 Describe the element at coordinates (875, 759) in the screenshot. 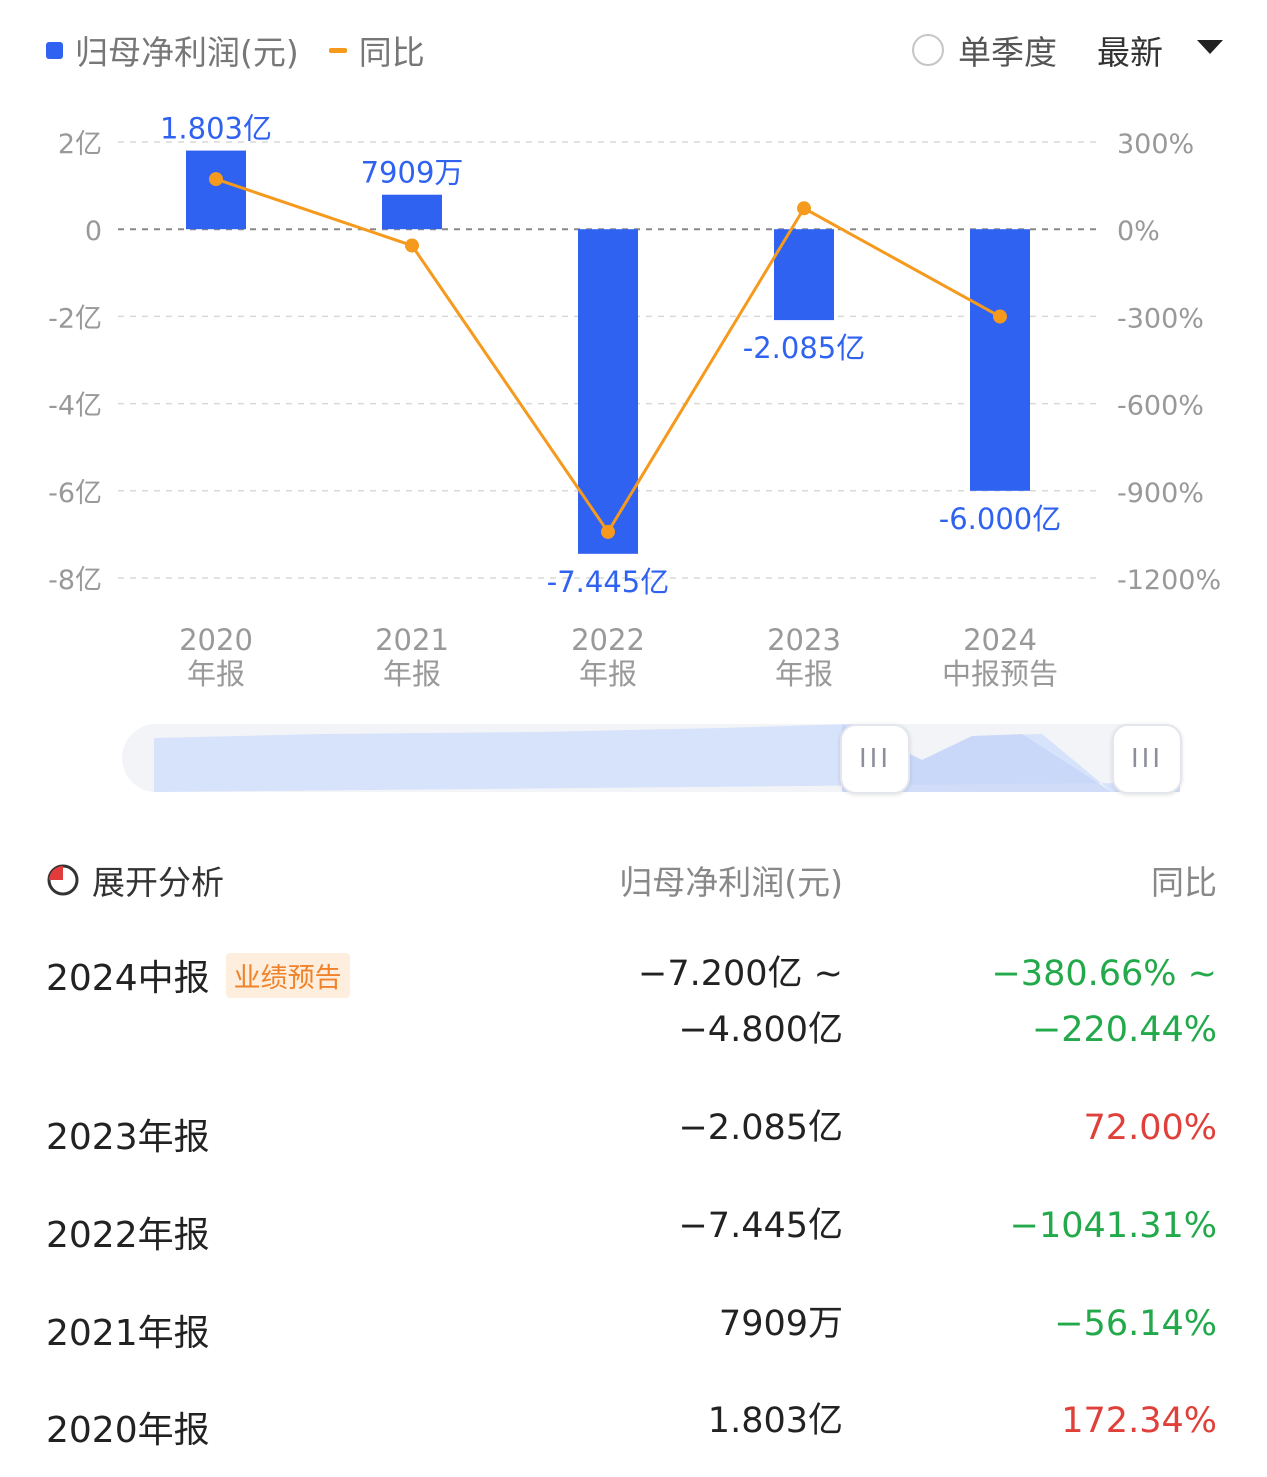

I see `range-handle-left: III` at that location.